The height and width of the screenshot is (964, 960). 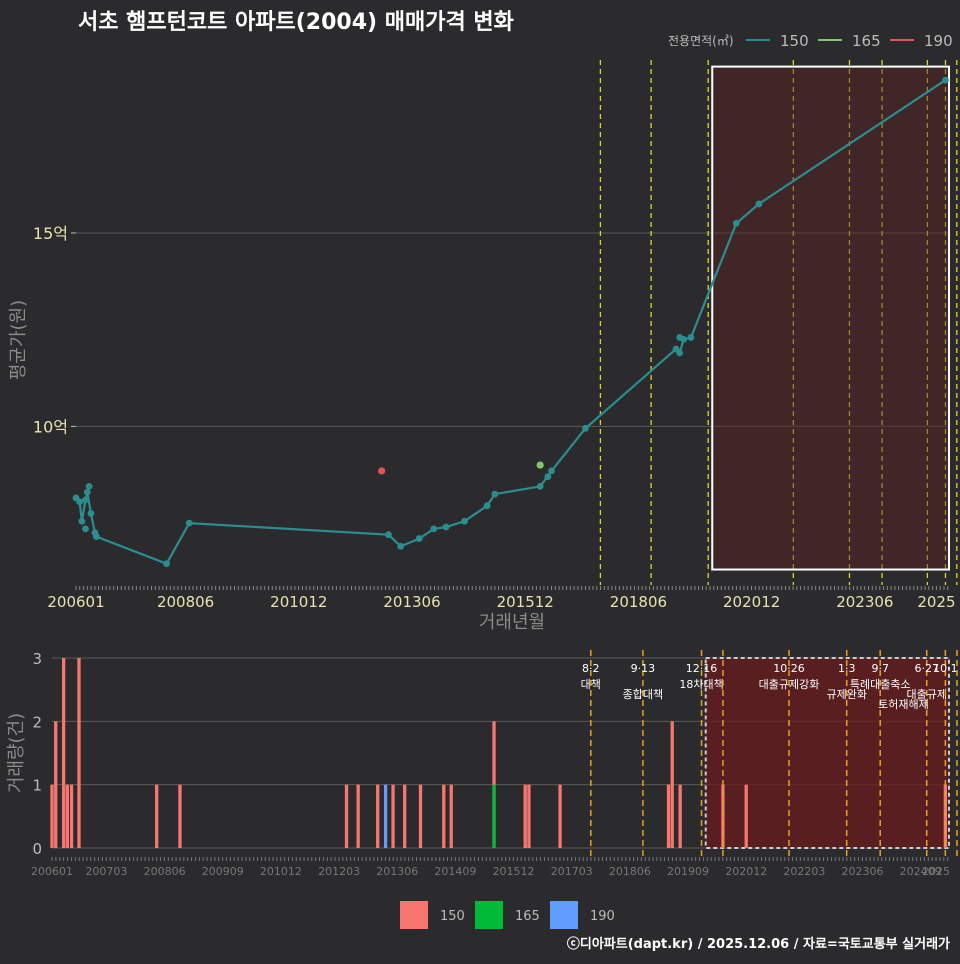 I want to click on volume-legend-label-165: 165, so click(x=527, y=916).